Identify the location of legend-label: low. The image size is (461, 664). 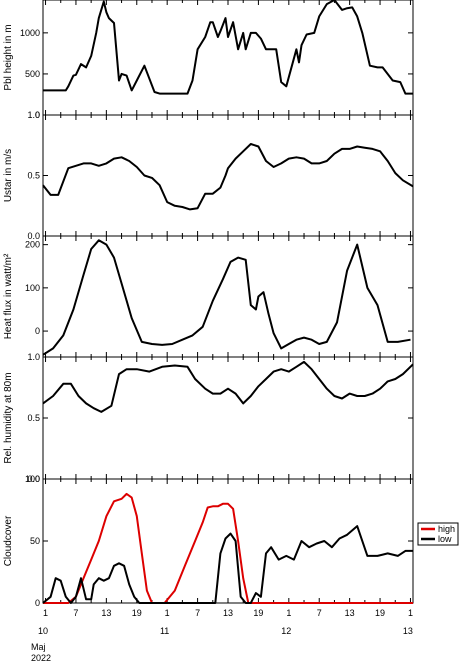
(445, 539).